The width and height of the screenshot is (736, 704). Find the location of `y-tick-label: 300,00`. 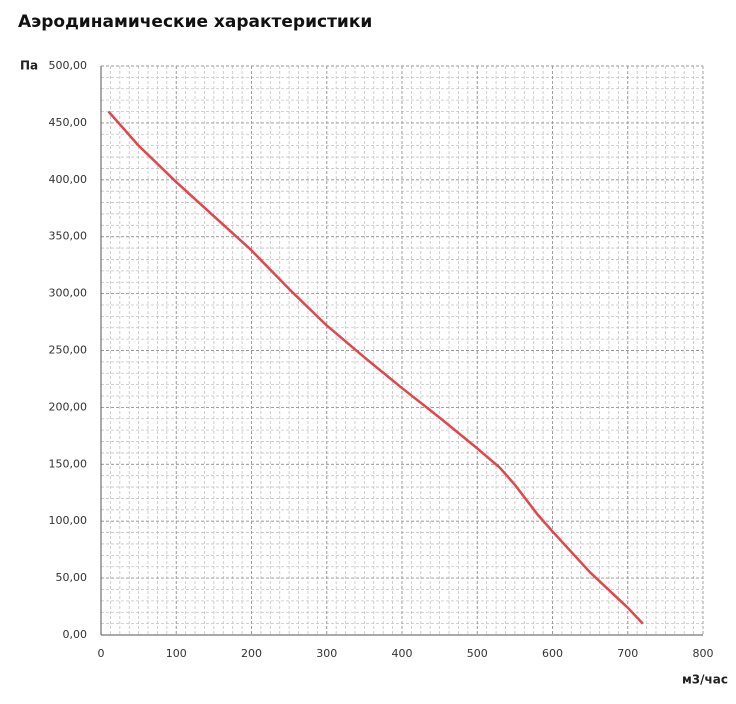

y-tick-label: 300,00 is located at coordinates (68, 293).